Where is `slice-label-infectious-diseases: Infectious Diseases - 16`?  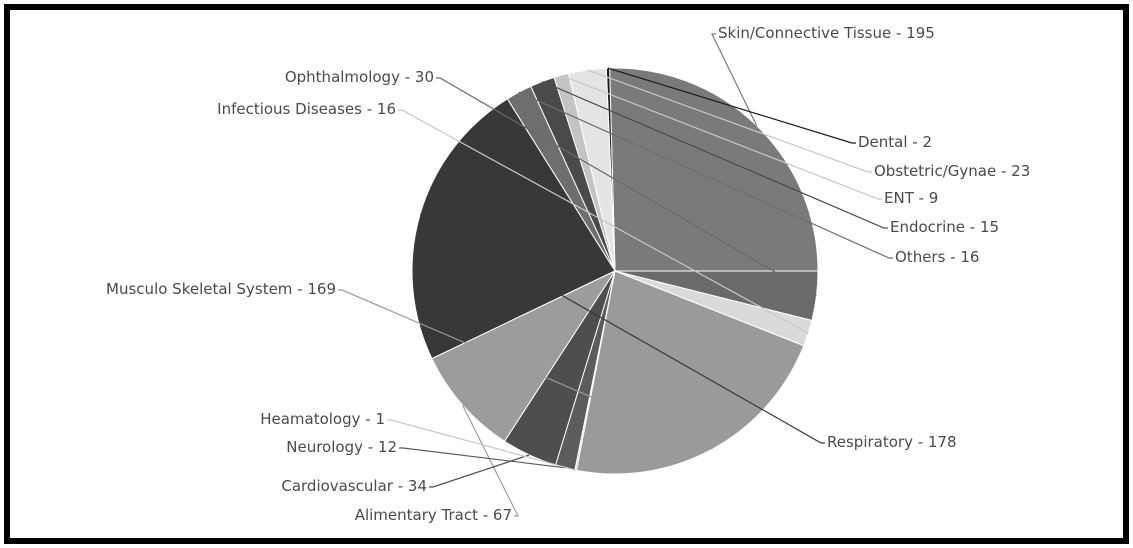 slice-label-infectious-diseases: Infectious Diseases - 16 is located at coordinates (306, 109).